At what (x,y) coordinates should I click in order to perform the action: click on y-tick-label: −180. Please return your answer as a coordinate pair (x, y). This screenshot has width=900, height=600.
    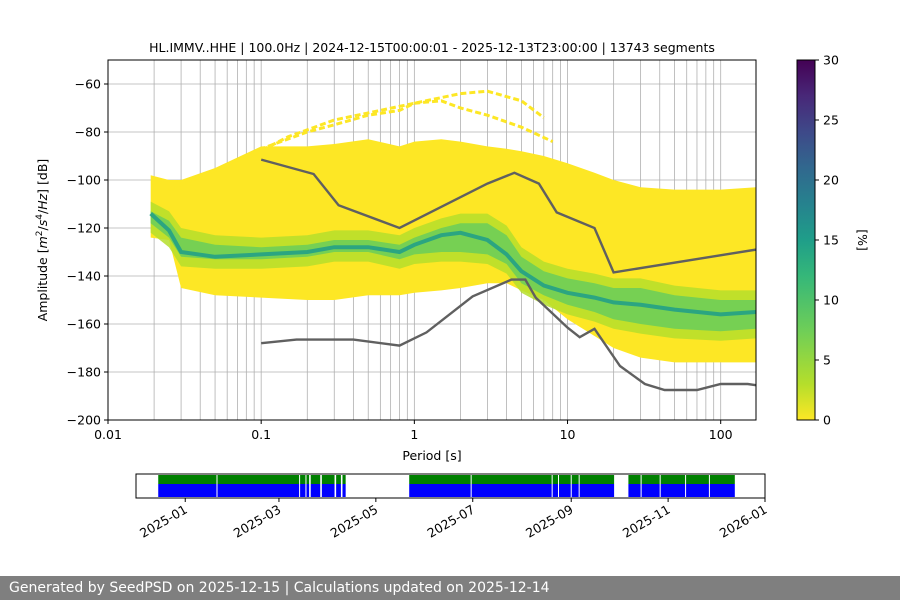
    Looking at the image, I should click on (84, 372).